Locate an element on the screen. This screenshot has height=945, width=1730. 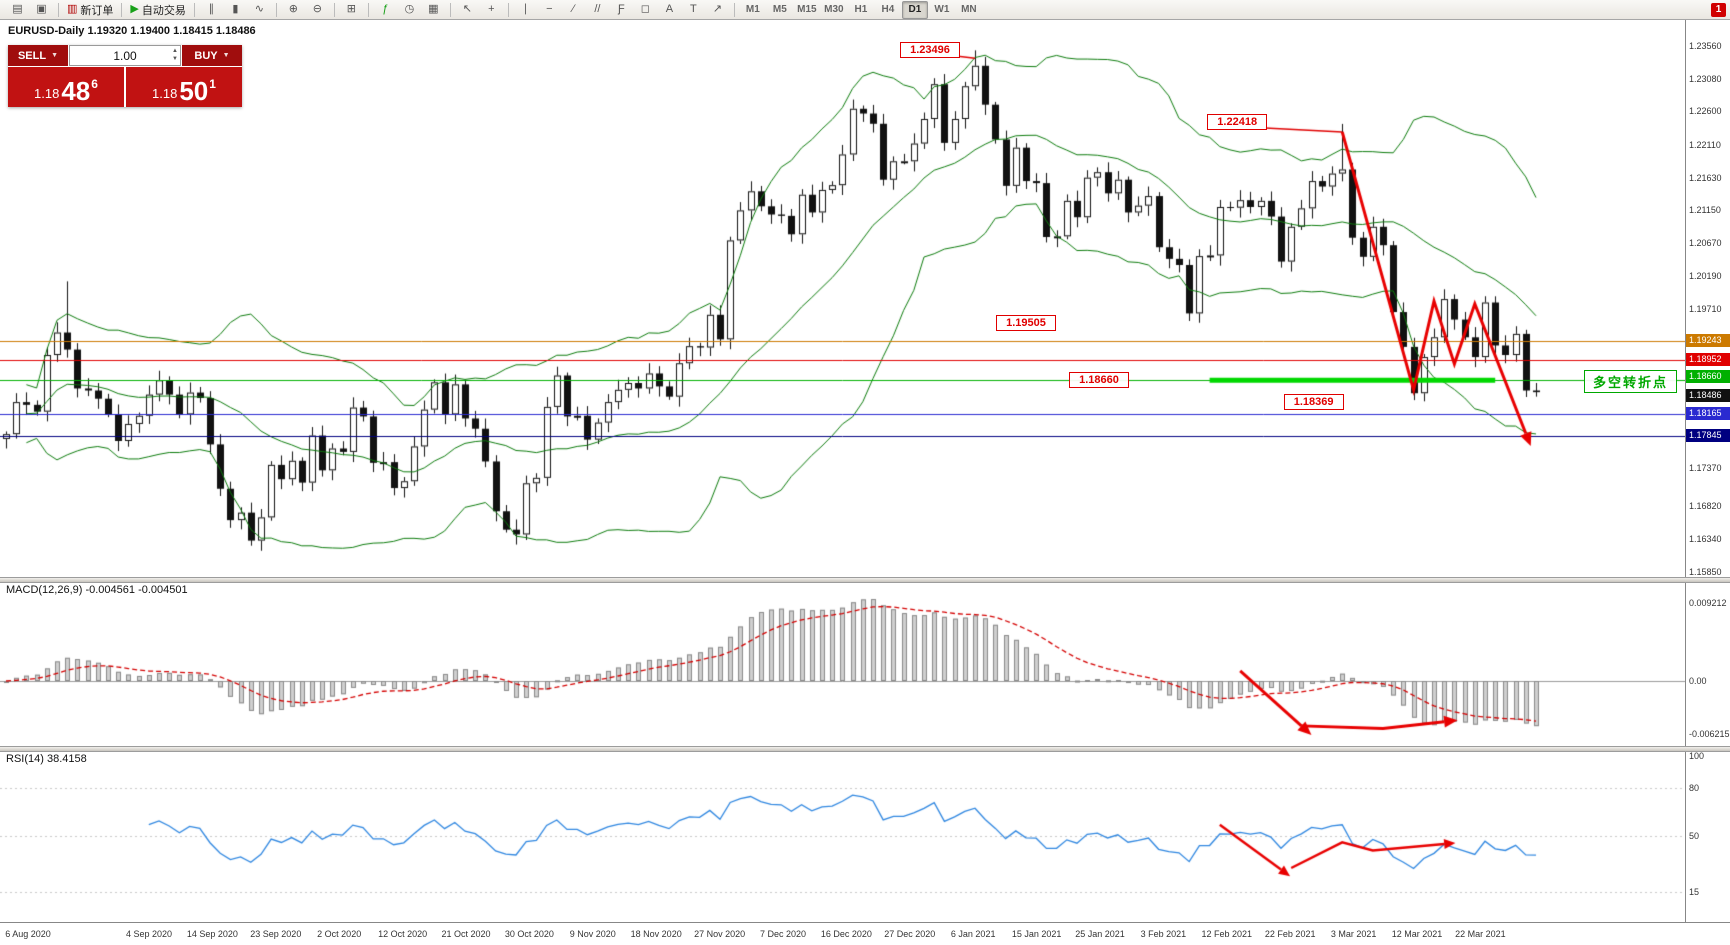
timeframe-m5: M5 is located at coordinates (779, 9).